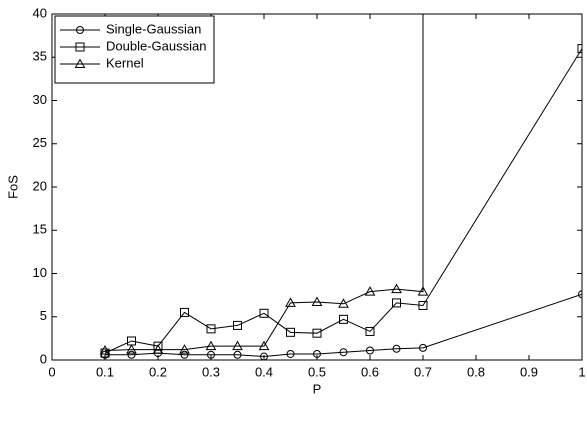 The height and width of the screenshot is (427, 587). I want to click on y-tick-label: 0, so click(43, 358).